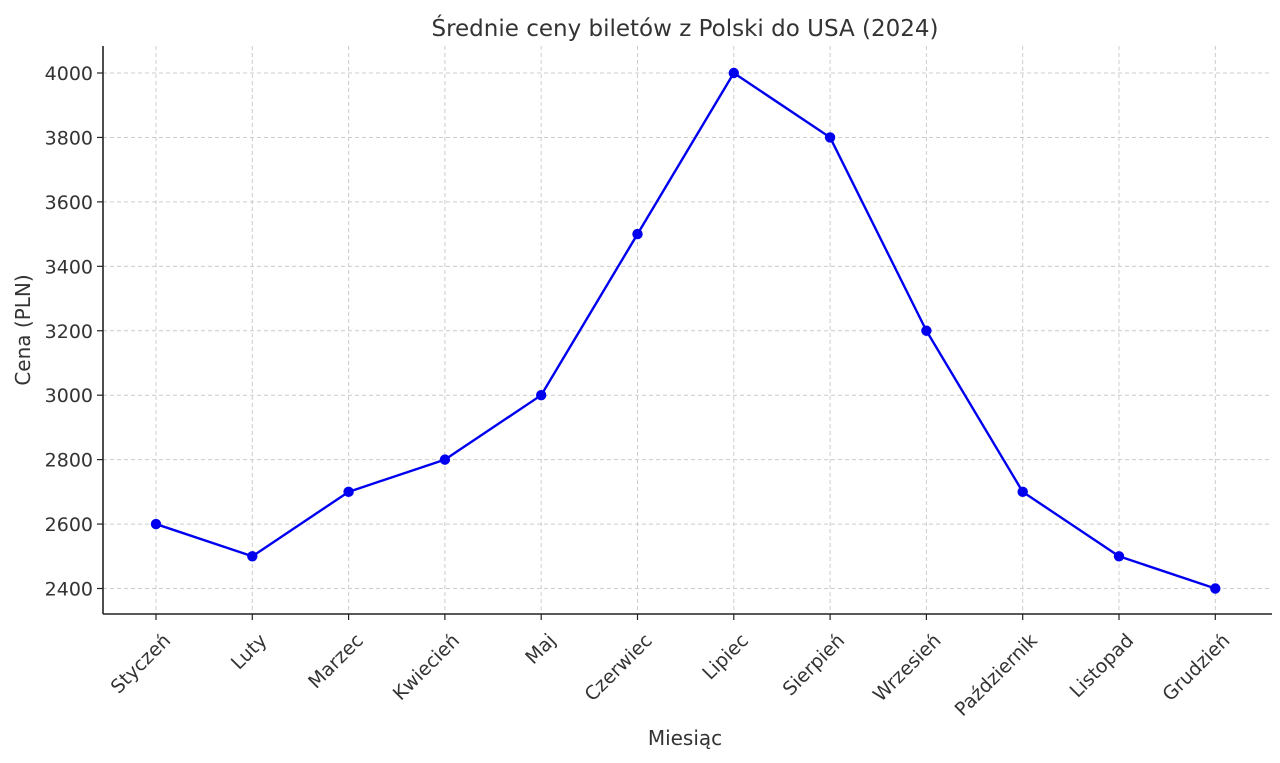  Describe the element at coordinates (1102, 666) in the screenshot. I see `x-tick-label: Listopad` at that location.